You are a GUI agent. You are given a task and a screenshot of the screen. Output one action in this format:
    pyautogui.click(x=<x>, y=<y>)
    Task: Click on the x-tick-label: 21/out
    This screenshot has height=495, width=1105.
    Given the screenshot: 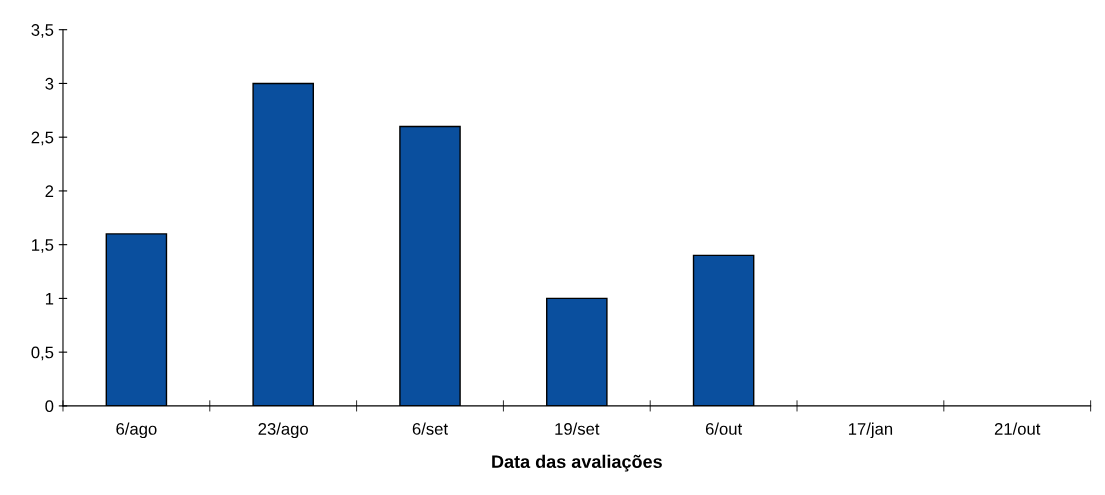 What is the action you would take?
    pyautogui.click(x=1017, y=428)
    